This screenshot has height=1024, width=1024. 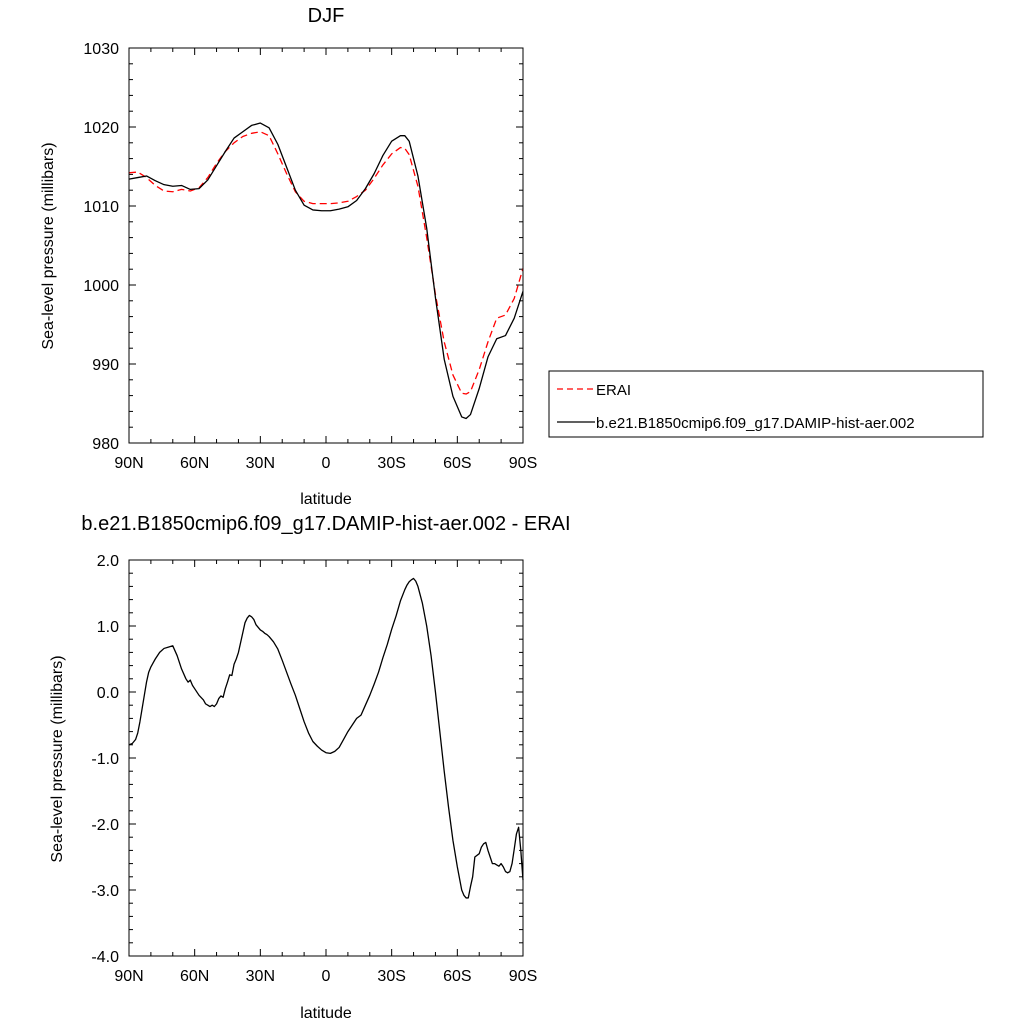 What do you see at coordinates (326, 499) in the screenshot?
I see `x-axis-label-top: latitude` at bounding box center [326, 499].